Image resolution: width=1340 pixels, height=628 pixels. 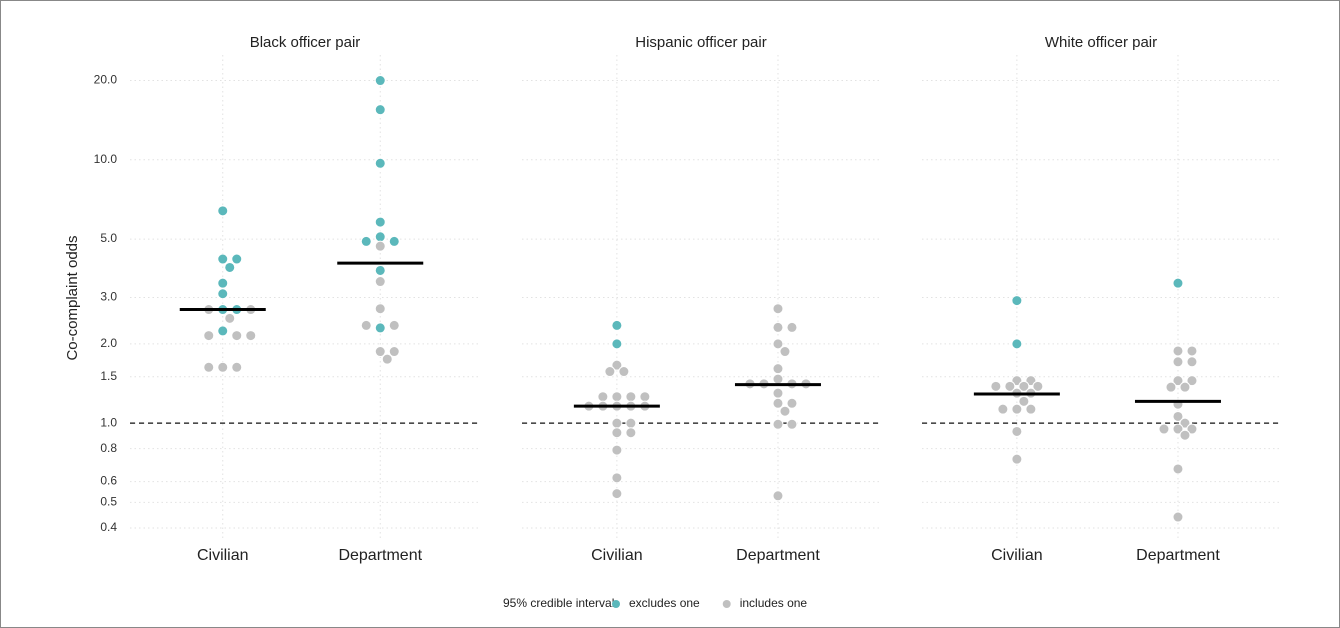 What do you see at coordinates (108, 343) in the screenshot?
I see `y-tick-label: 2.0` at bounding box center [108, 343].